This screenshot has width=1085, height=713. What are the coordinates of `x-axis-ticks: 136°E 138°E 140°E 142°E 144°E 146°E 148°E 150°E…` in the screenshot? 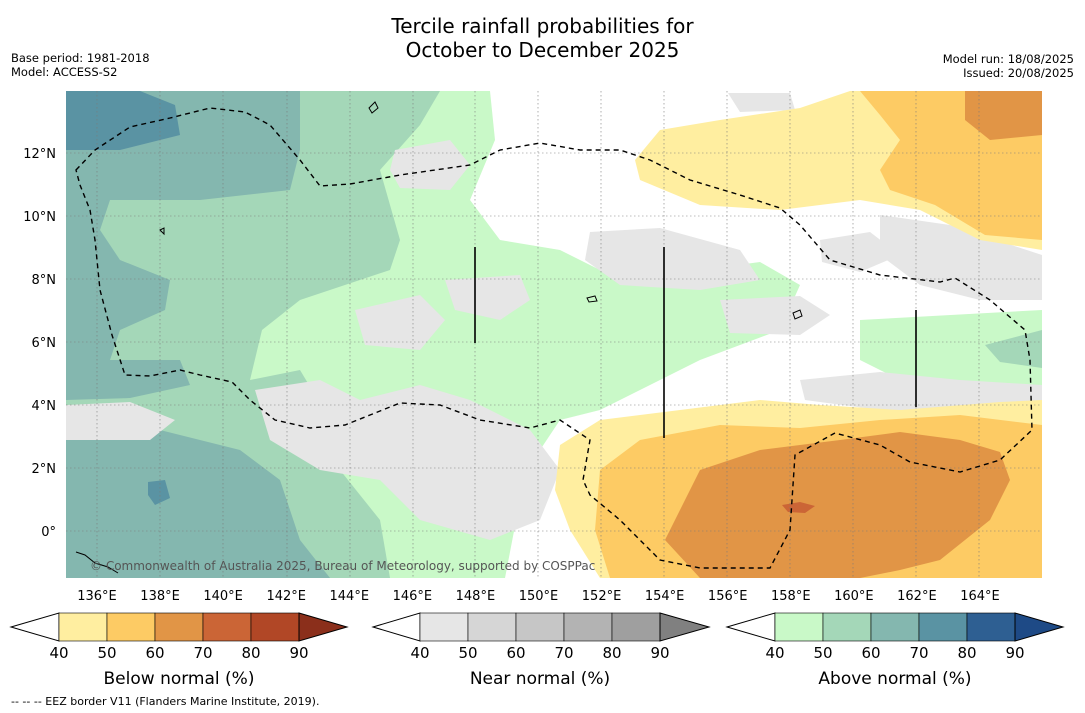 It's located at (538, 596).